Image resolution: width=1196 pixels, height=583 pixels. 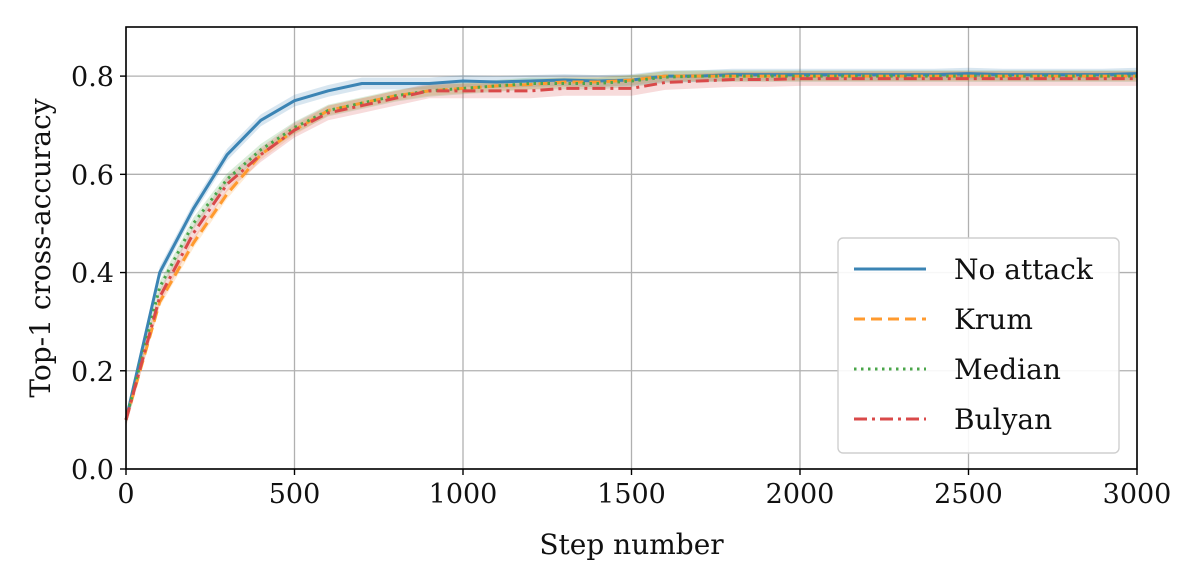 What do you see at coordinates (92, 77) in the screenshot?
I see `y-tick-label: 0.8` at bounding box center [92, 77].